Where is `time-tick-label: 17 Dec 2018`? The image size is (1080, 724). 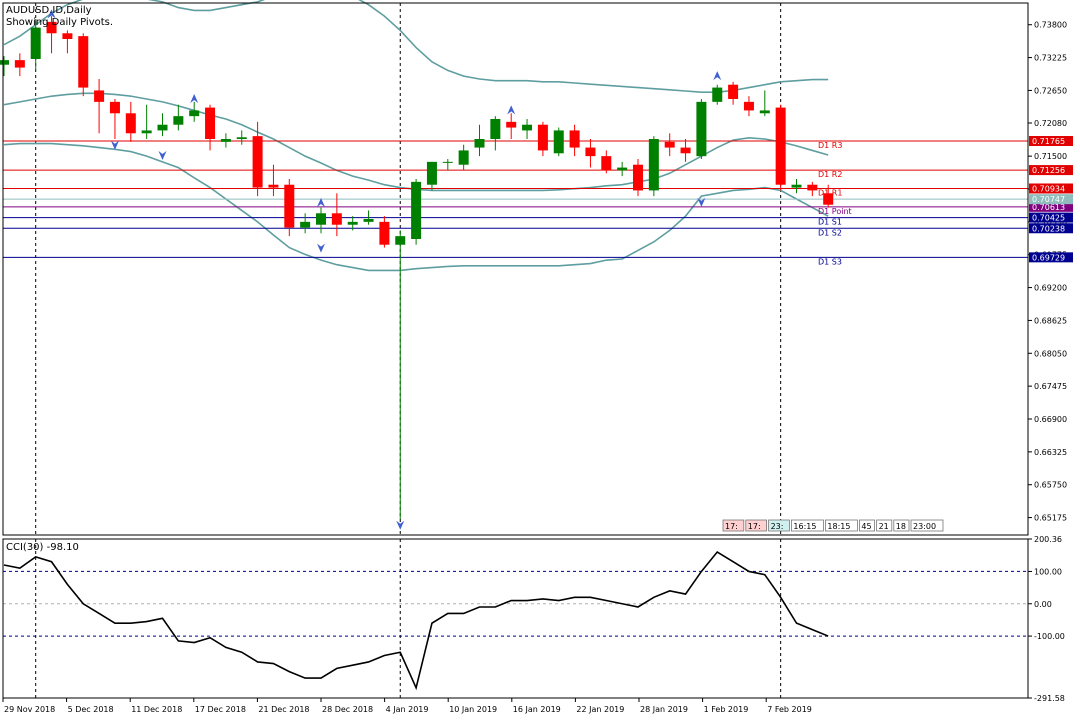
time-tick-label: 17 Dec 2018 is located at coordinates (220, 709).